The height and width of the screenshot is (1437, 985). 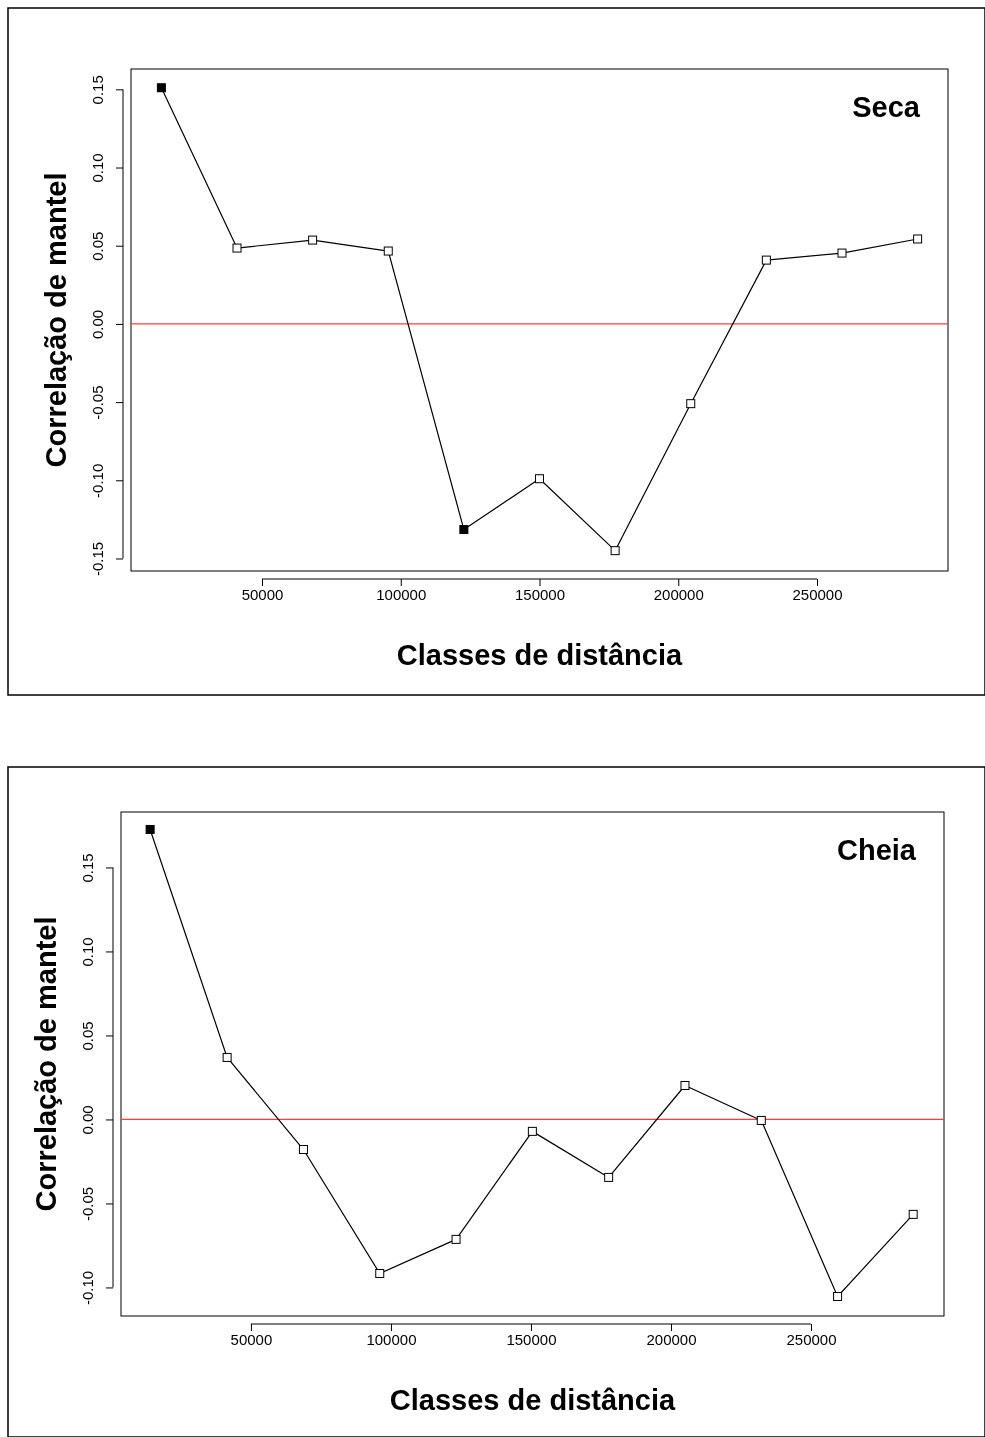 I want to click on text: Seca, so click(x=886, y=107).